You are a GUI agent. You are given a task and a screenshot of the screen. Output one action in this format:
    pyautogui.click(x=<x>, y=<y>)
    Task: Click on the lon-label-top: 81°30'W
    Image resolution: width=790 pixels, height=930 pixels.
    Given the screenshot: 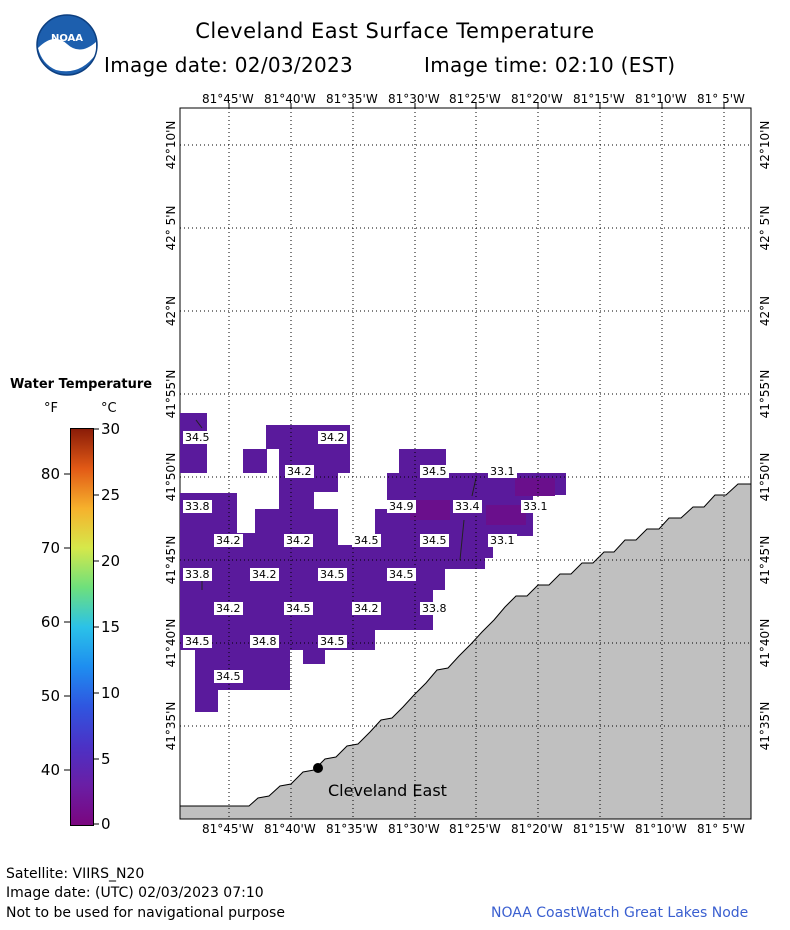 What is the action you would take?
    pyautogui.click(x=414, y=99)
    